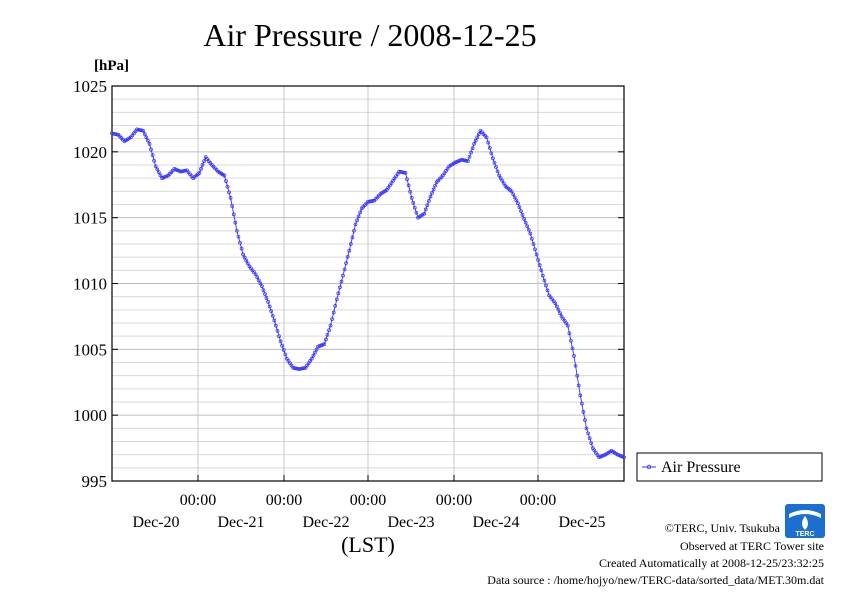  What do you see at coordinates (90, 415) in the screenshot?
I see `y-tick-label: 1000` at bounding box center [90, 415].